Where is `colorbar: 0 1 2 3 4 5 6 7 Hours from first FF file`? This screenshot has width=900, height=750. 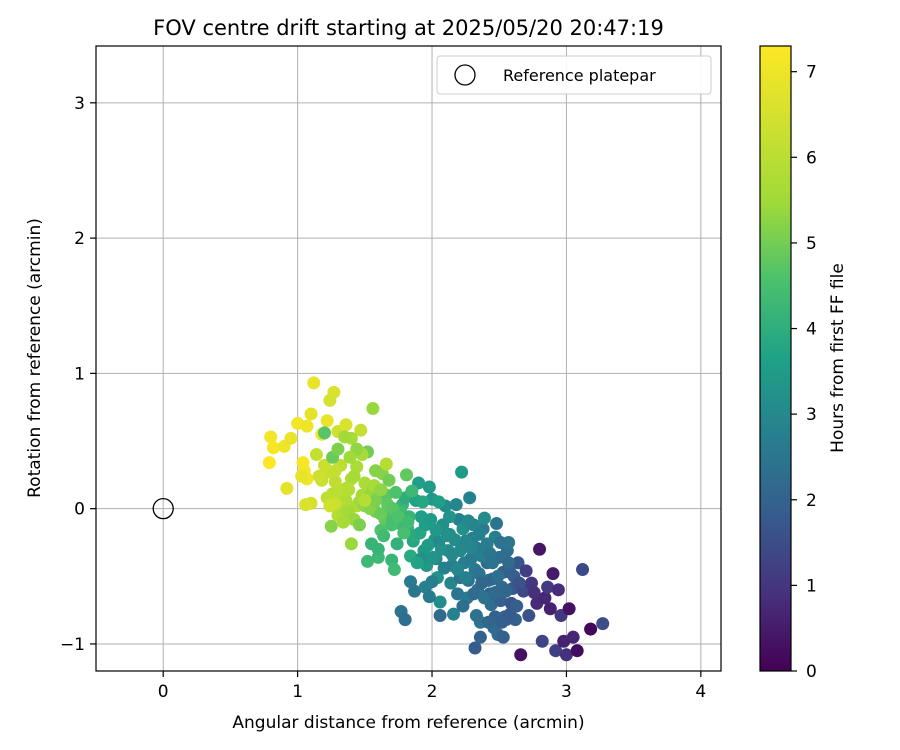 colorbar: 0 1 2 3 4 5 6 7 Hours from first FF file is located at coordinates (803, 363).